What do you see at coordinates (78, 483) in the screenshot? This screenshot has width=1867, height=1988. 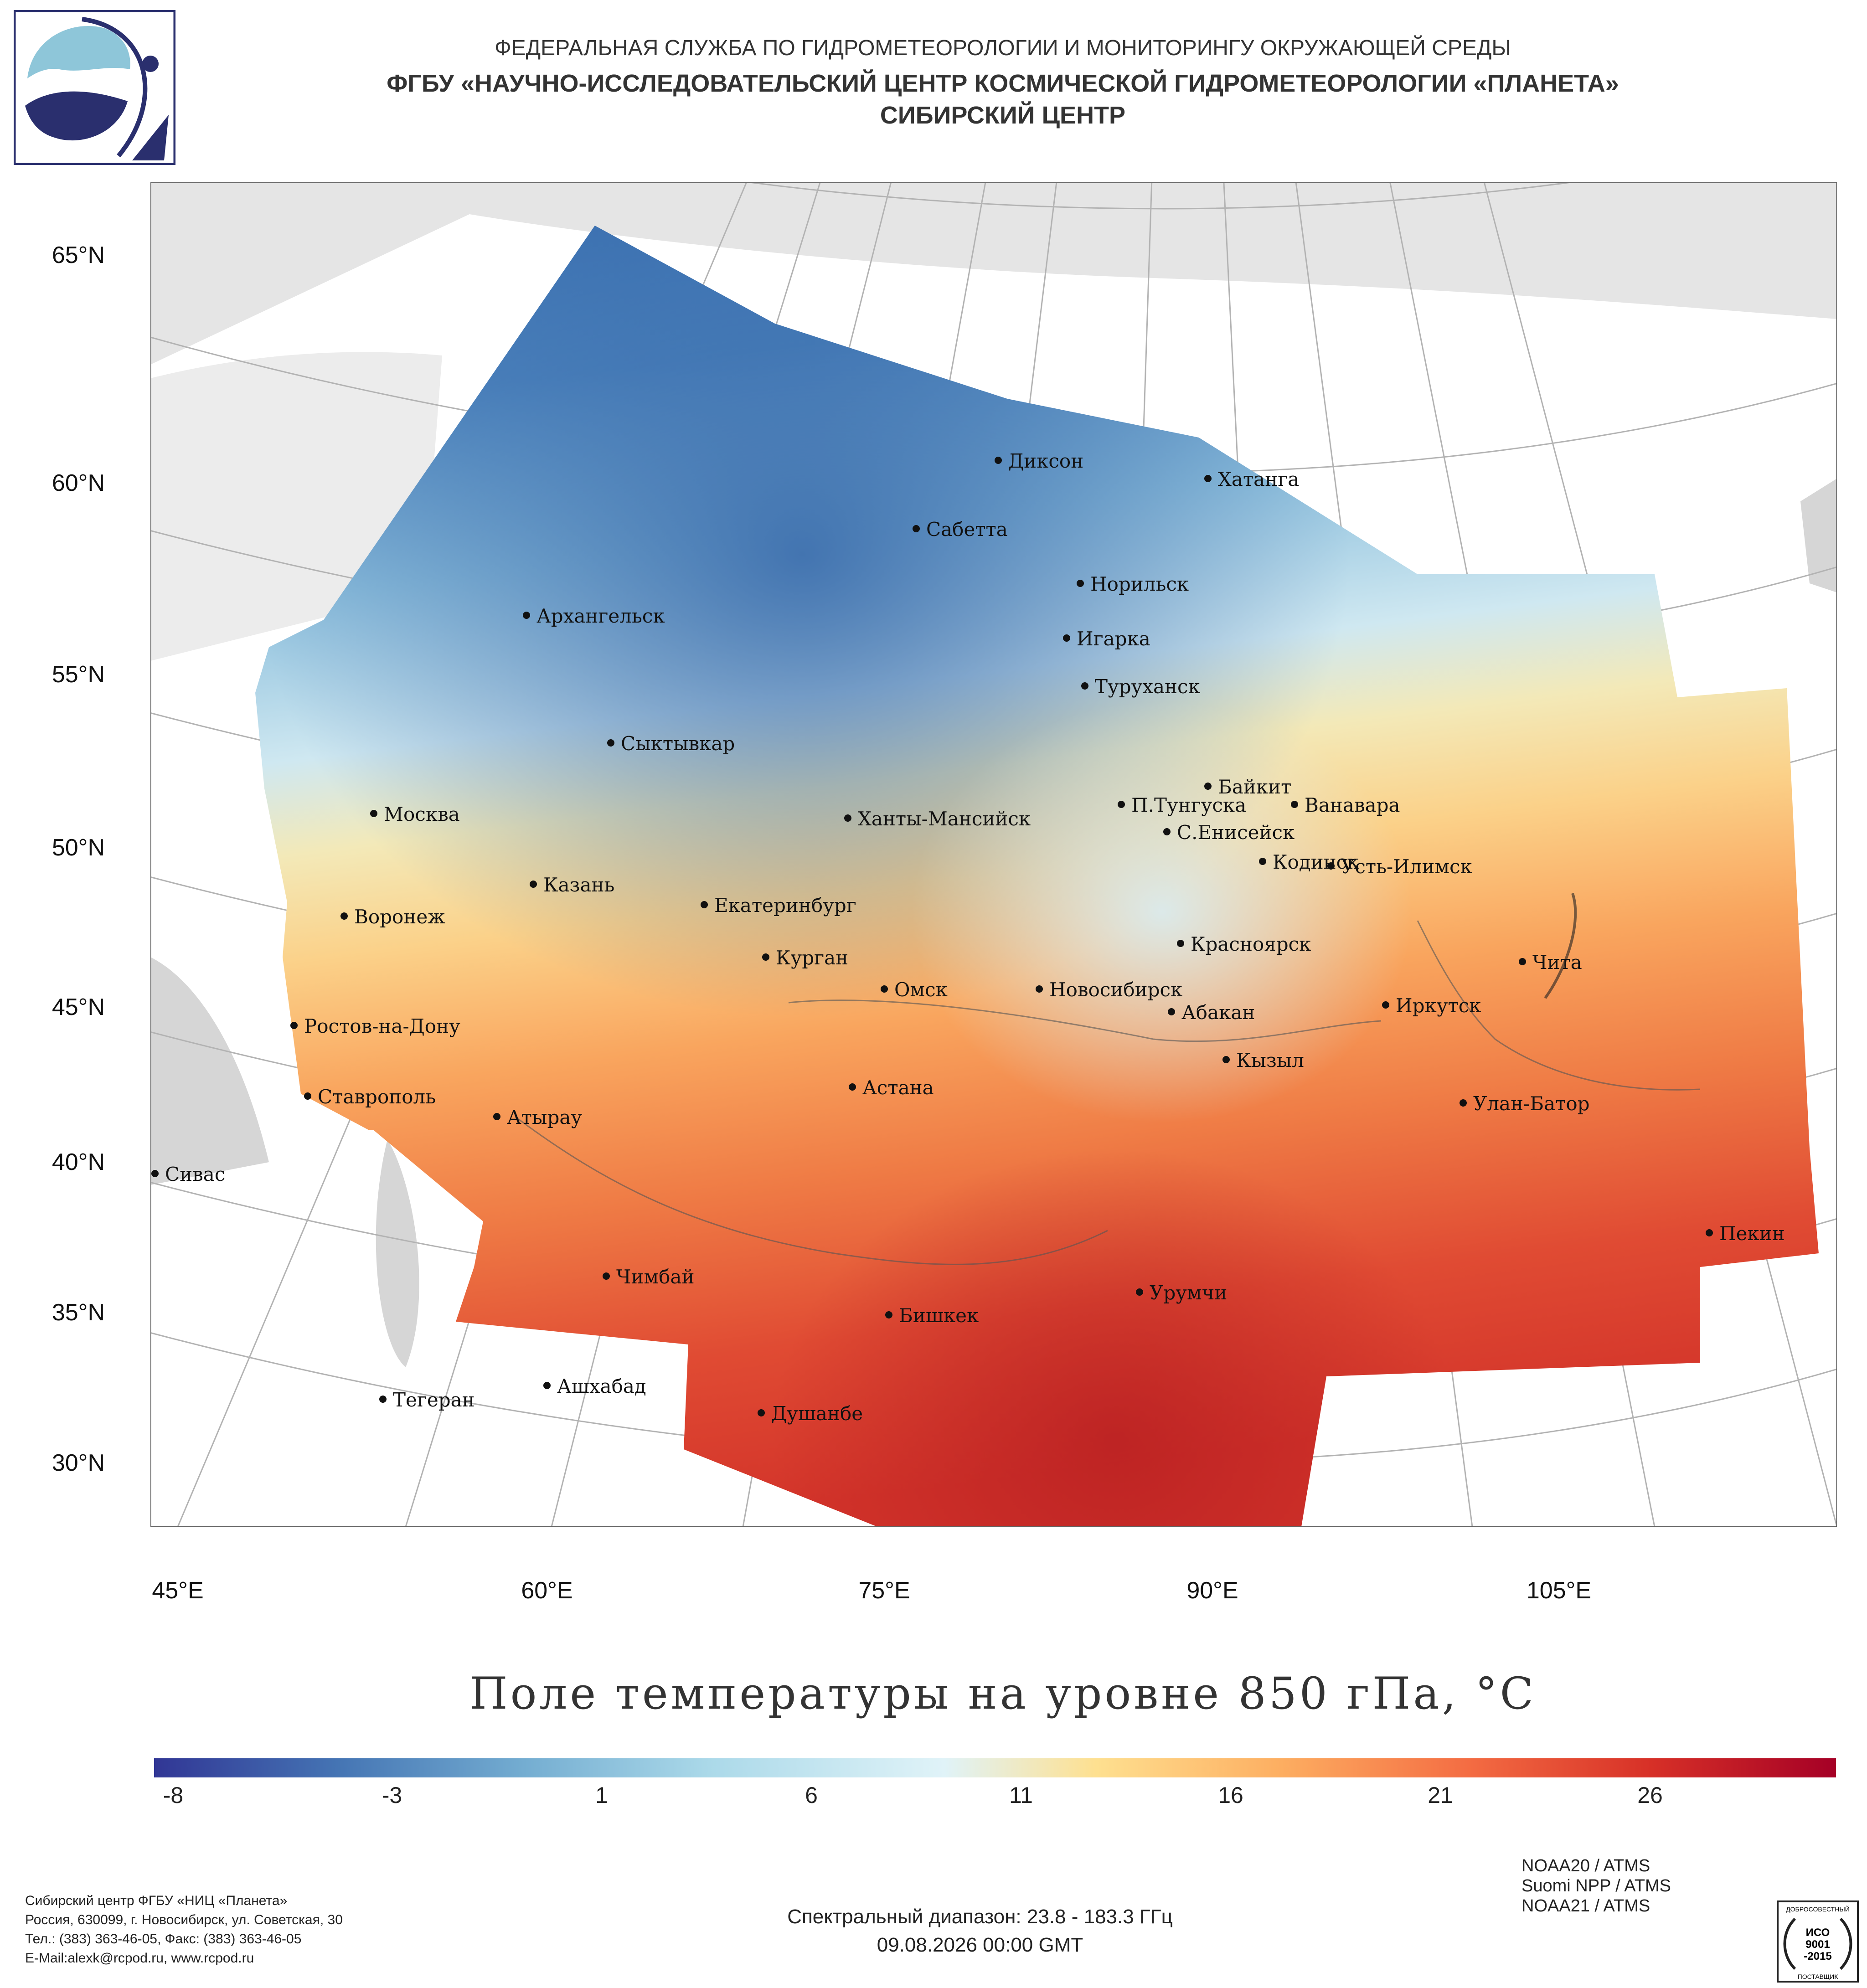 I see `latitude-label: 60°N` at bounding box center [78, 483].